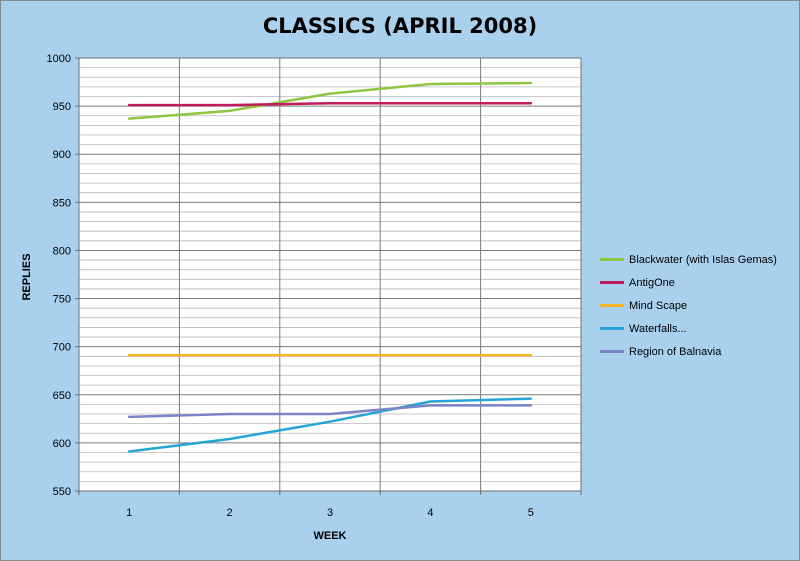  I want to click on x-tick-label: 5, so click(531, 513).